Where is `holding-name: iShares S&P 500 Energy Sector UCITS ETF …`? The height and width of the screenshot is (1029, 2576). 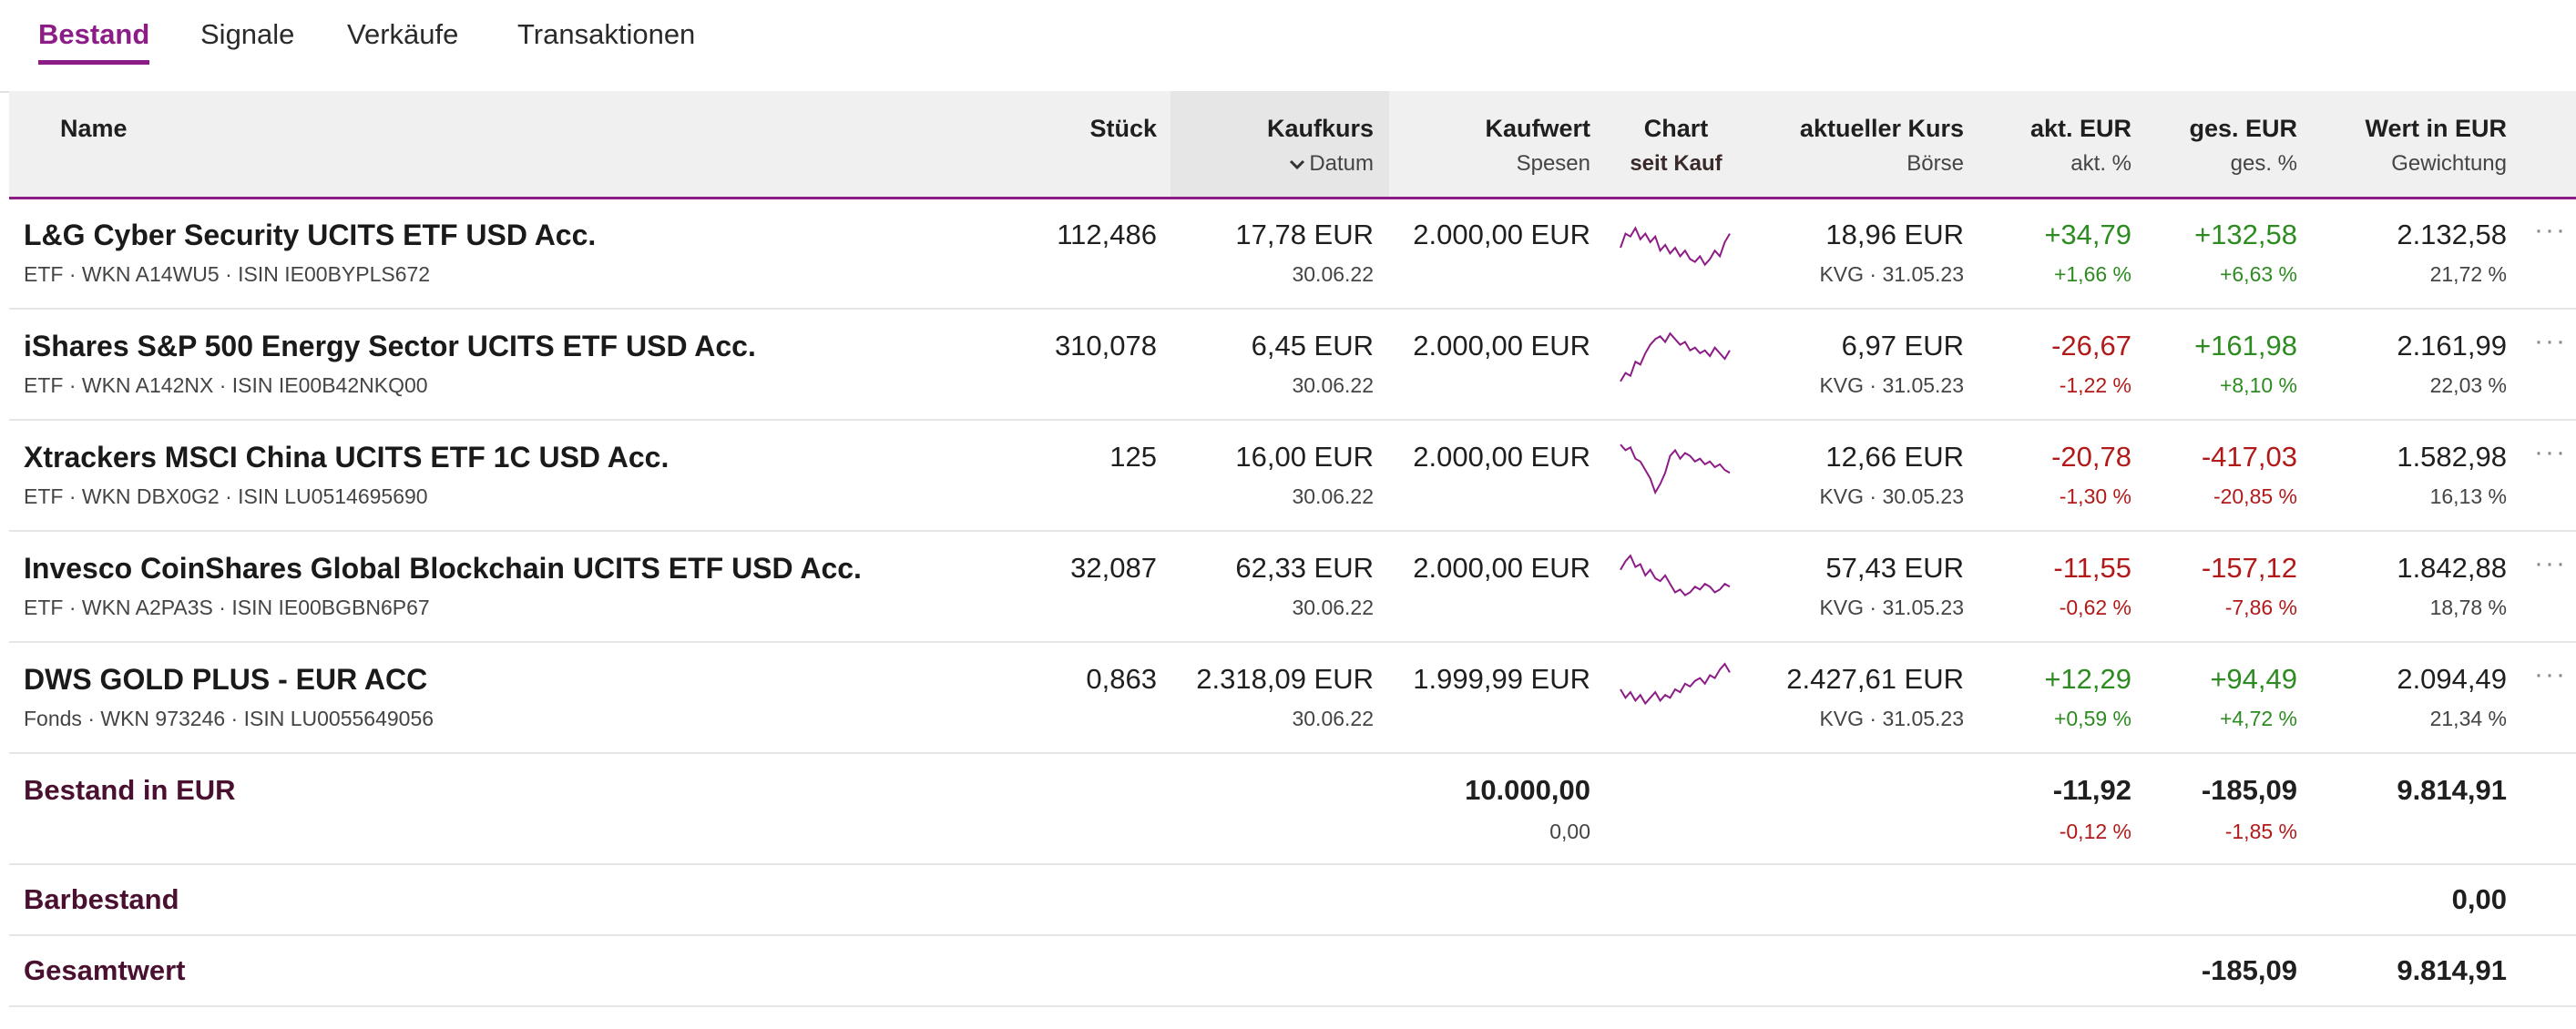 holding-name: iShares S&P 500 Energy Sector UCITS ETF … is located at coordinates (390, 346).